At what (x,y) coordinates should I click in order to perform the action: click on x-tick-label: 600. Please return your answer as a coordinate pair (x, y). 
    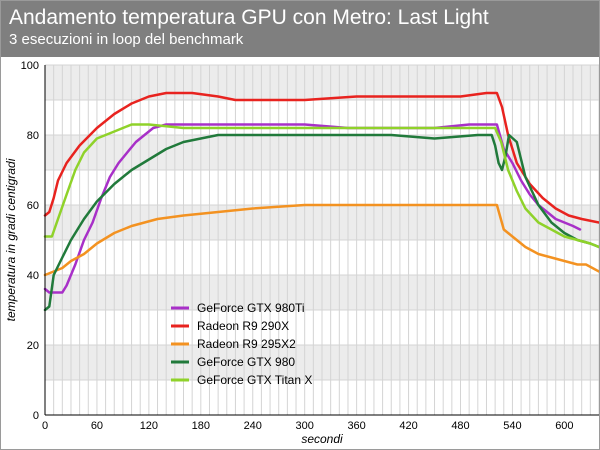
    Looking at the image, I should click on (564, 426).